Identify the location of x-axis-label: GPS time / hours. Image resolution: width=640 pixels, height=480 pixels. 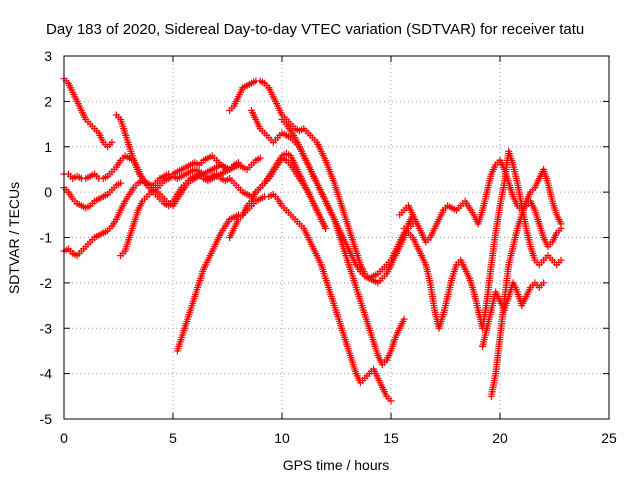
(336, 465).